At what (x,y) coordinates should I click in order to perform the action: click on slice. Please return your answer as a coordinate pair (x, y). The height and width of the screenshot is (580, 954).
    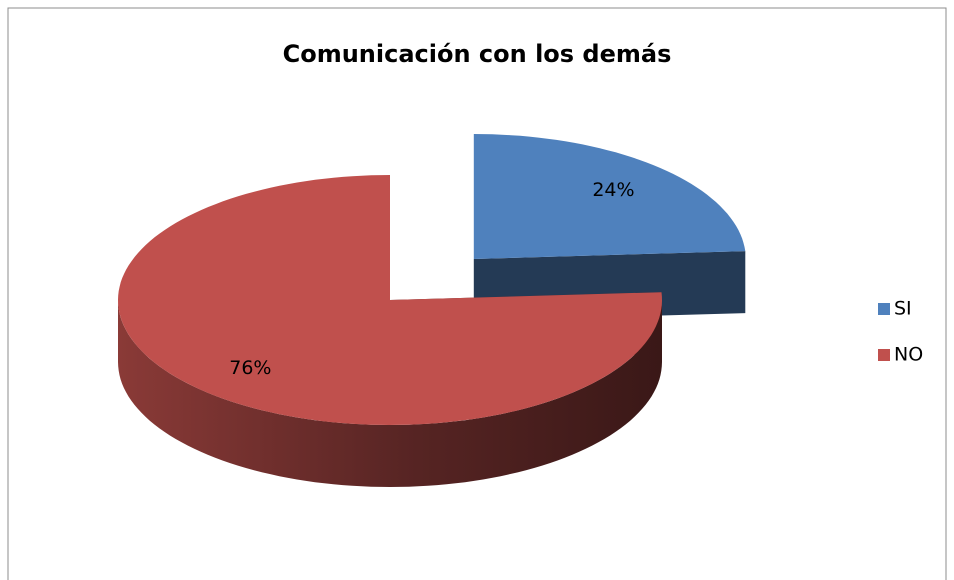
    Looking at the image, I should click on (609, 196).